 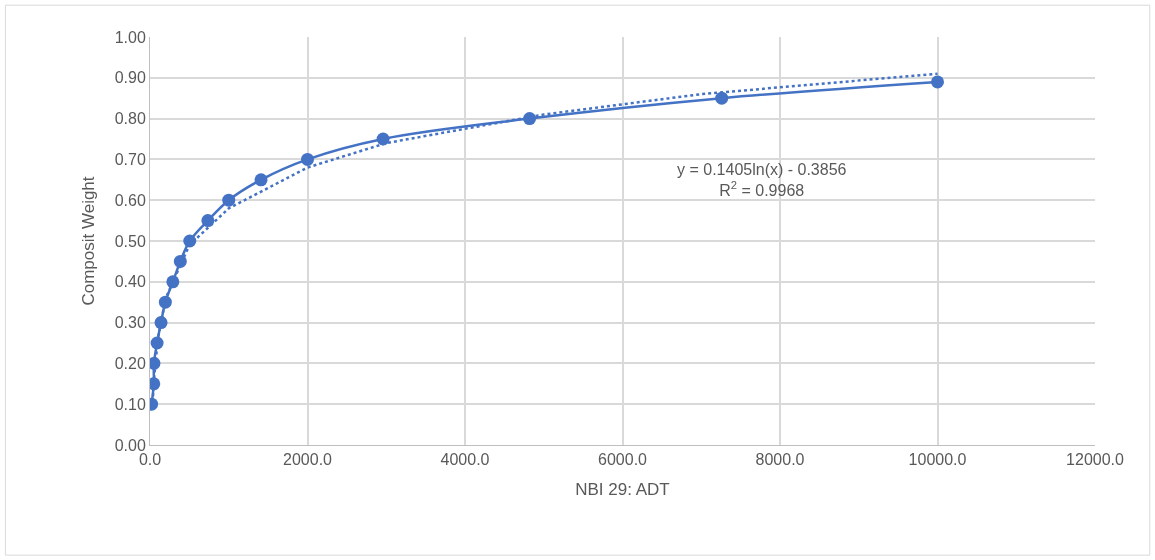 I want to click on y-tick-label: 0.10, so click(x=130, y=404).